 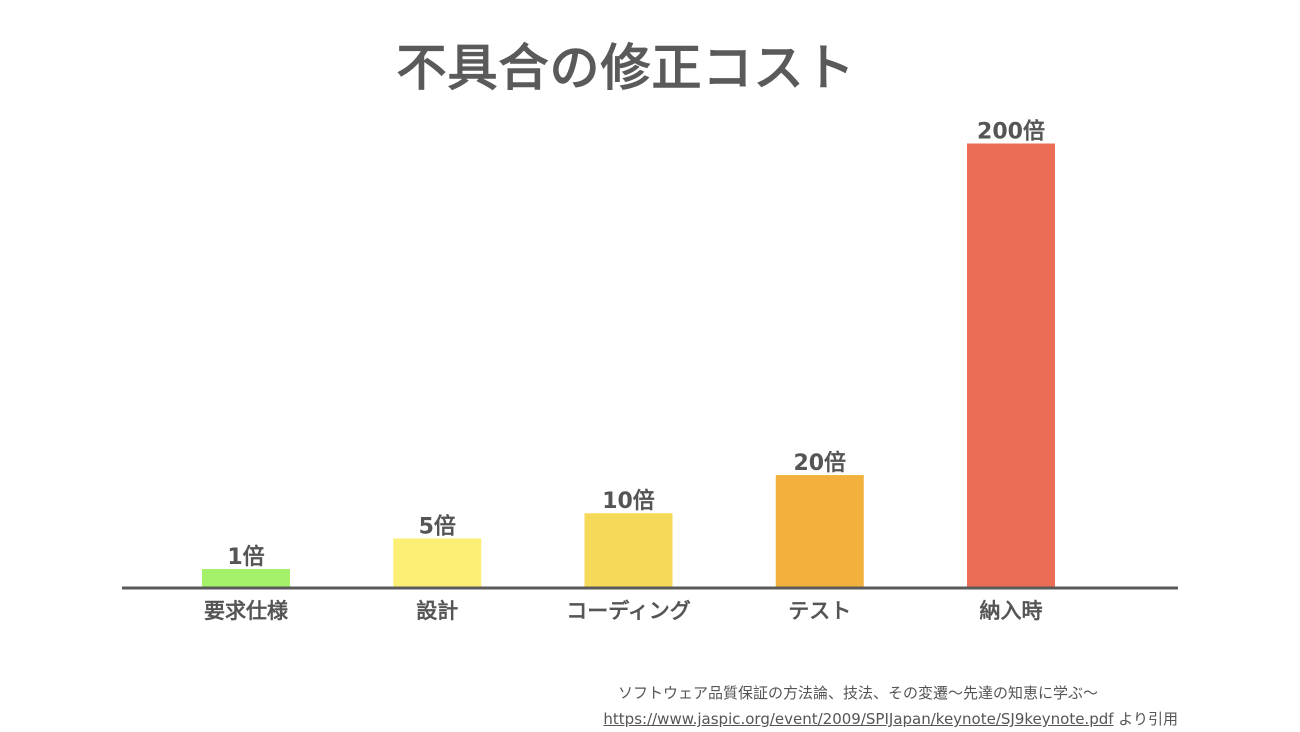 I want to click on chart-title: 不具合の修正コスト, so click(x=626, y=68).